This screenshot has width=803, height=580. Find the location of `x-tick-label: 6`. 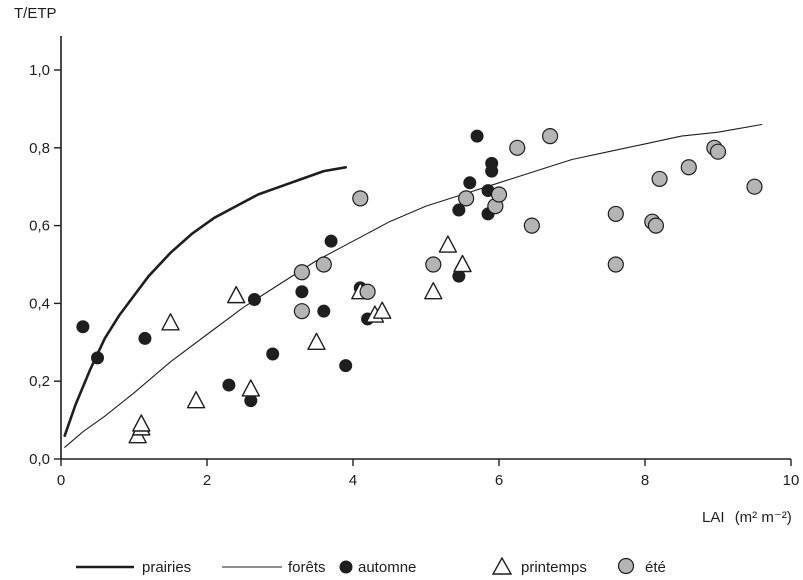

x-tick-label: 6 is located at coordinates (499, 480).